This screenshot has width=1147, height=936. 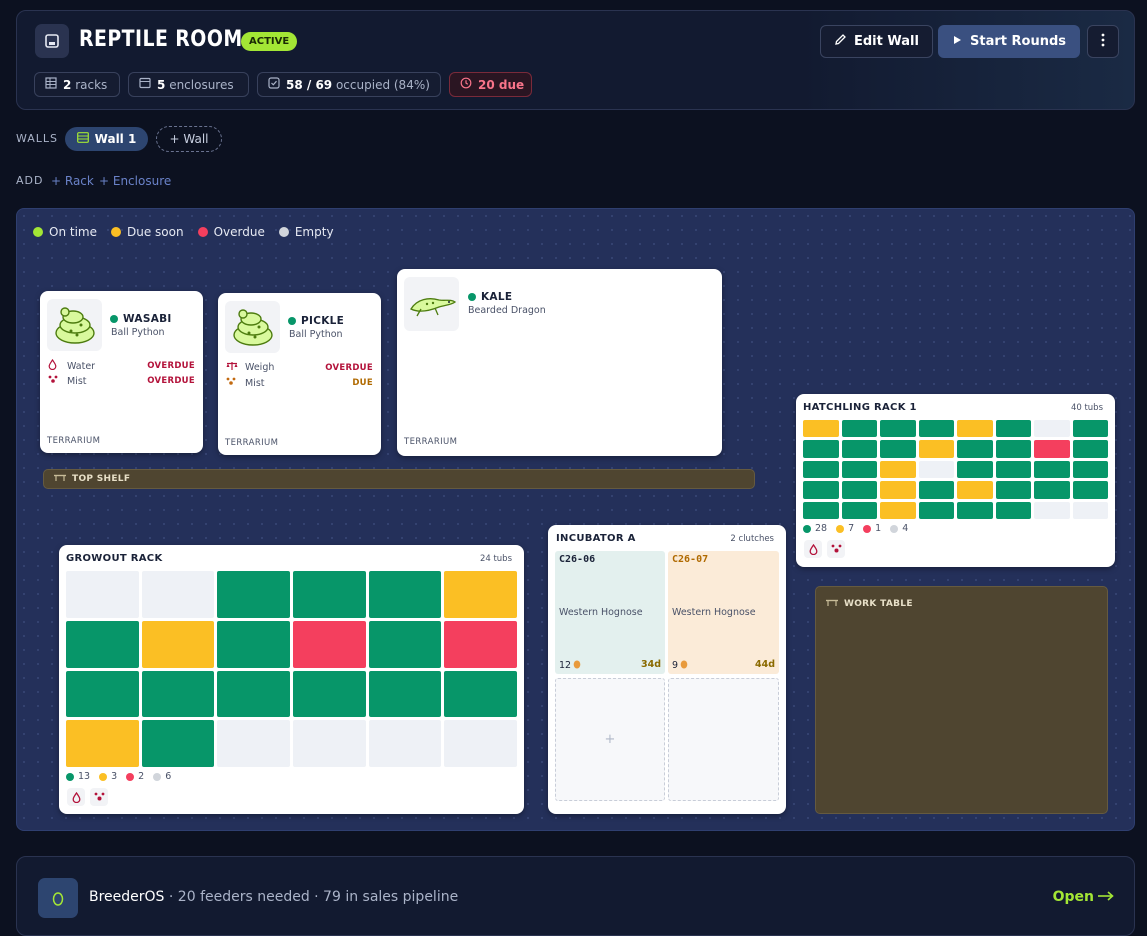 I want to click on enclosure-type-tag: TERRARIUM, so click(x=252, y=443).